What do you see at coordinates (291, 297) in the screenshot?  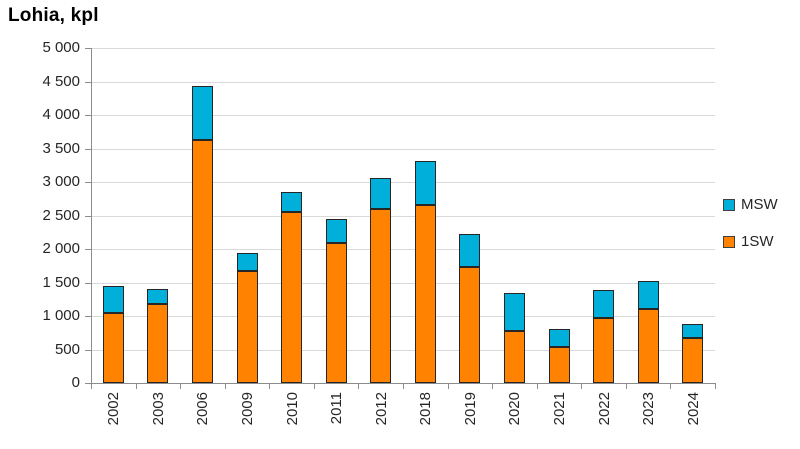 I see `bar-2010-1sw` at bounding box center [291, 297].